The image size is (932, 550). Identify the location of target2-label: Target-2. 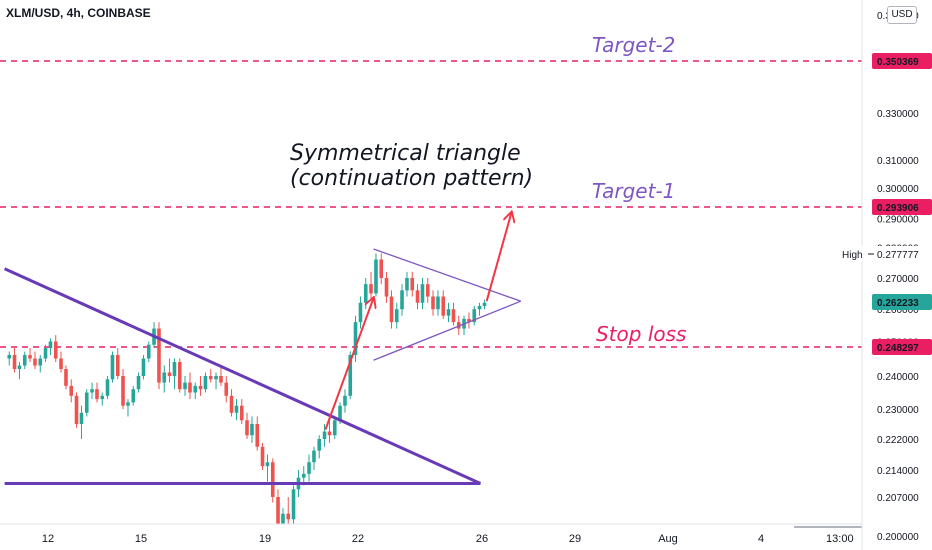
(633, 45).